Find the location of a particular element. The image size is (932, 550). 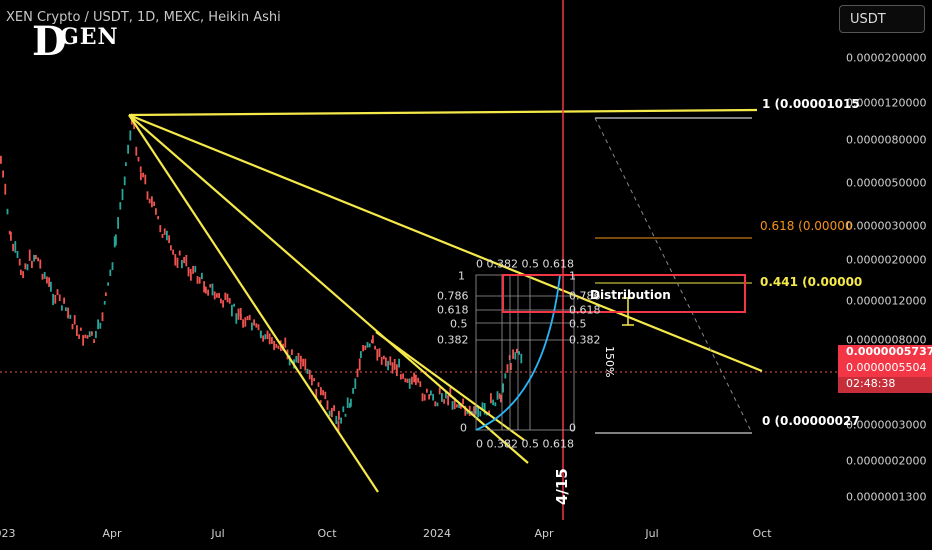

current-price-tag: 0.0000005737 is located at coordinates (885, 353).